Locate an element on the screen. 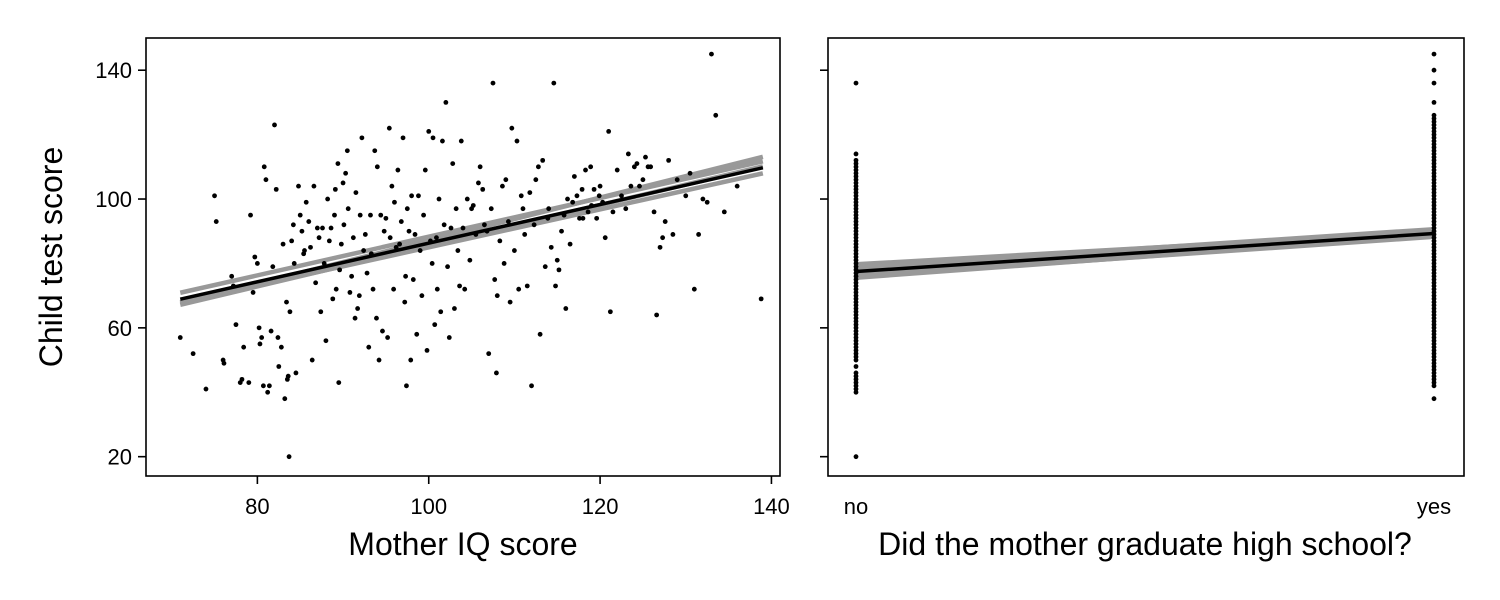 This screenshot has height=600, width=1500. x-axis-label-left: Mother IQ score is located at coordinates (462, 544).